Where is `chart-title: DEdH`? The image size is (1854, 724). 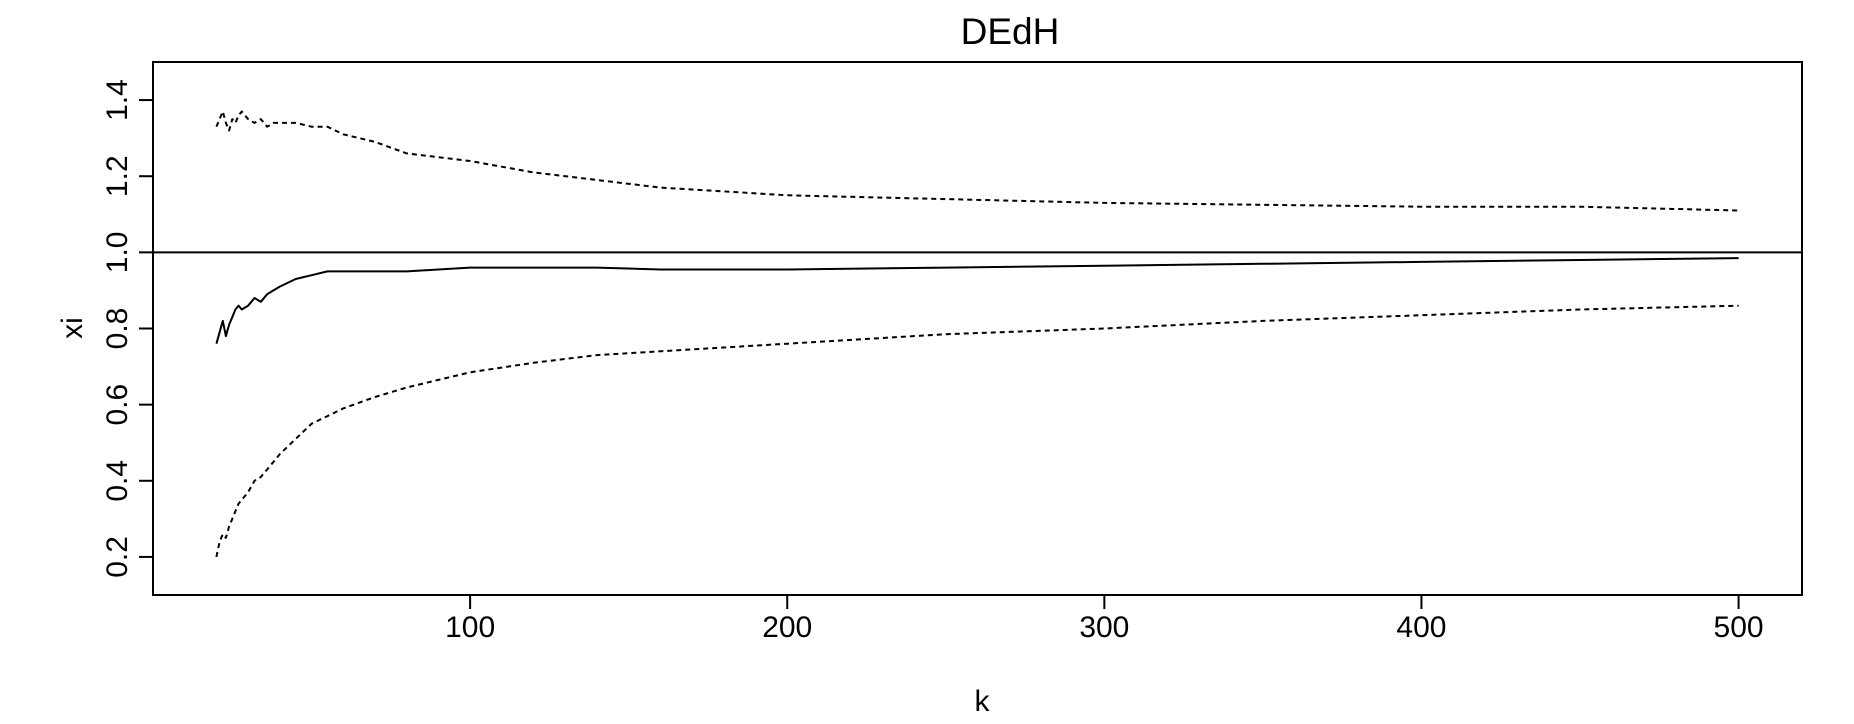 chart-title: DEdH is located at coordinates (1010, 31).